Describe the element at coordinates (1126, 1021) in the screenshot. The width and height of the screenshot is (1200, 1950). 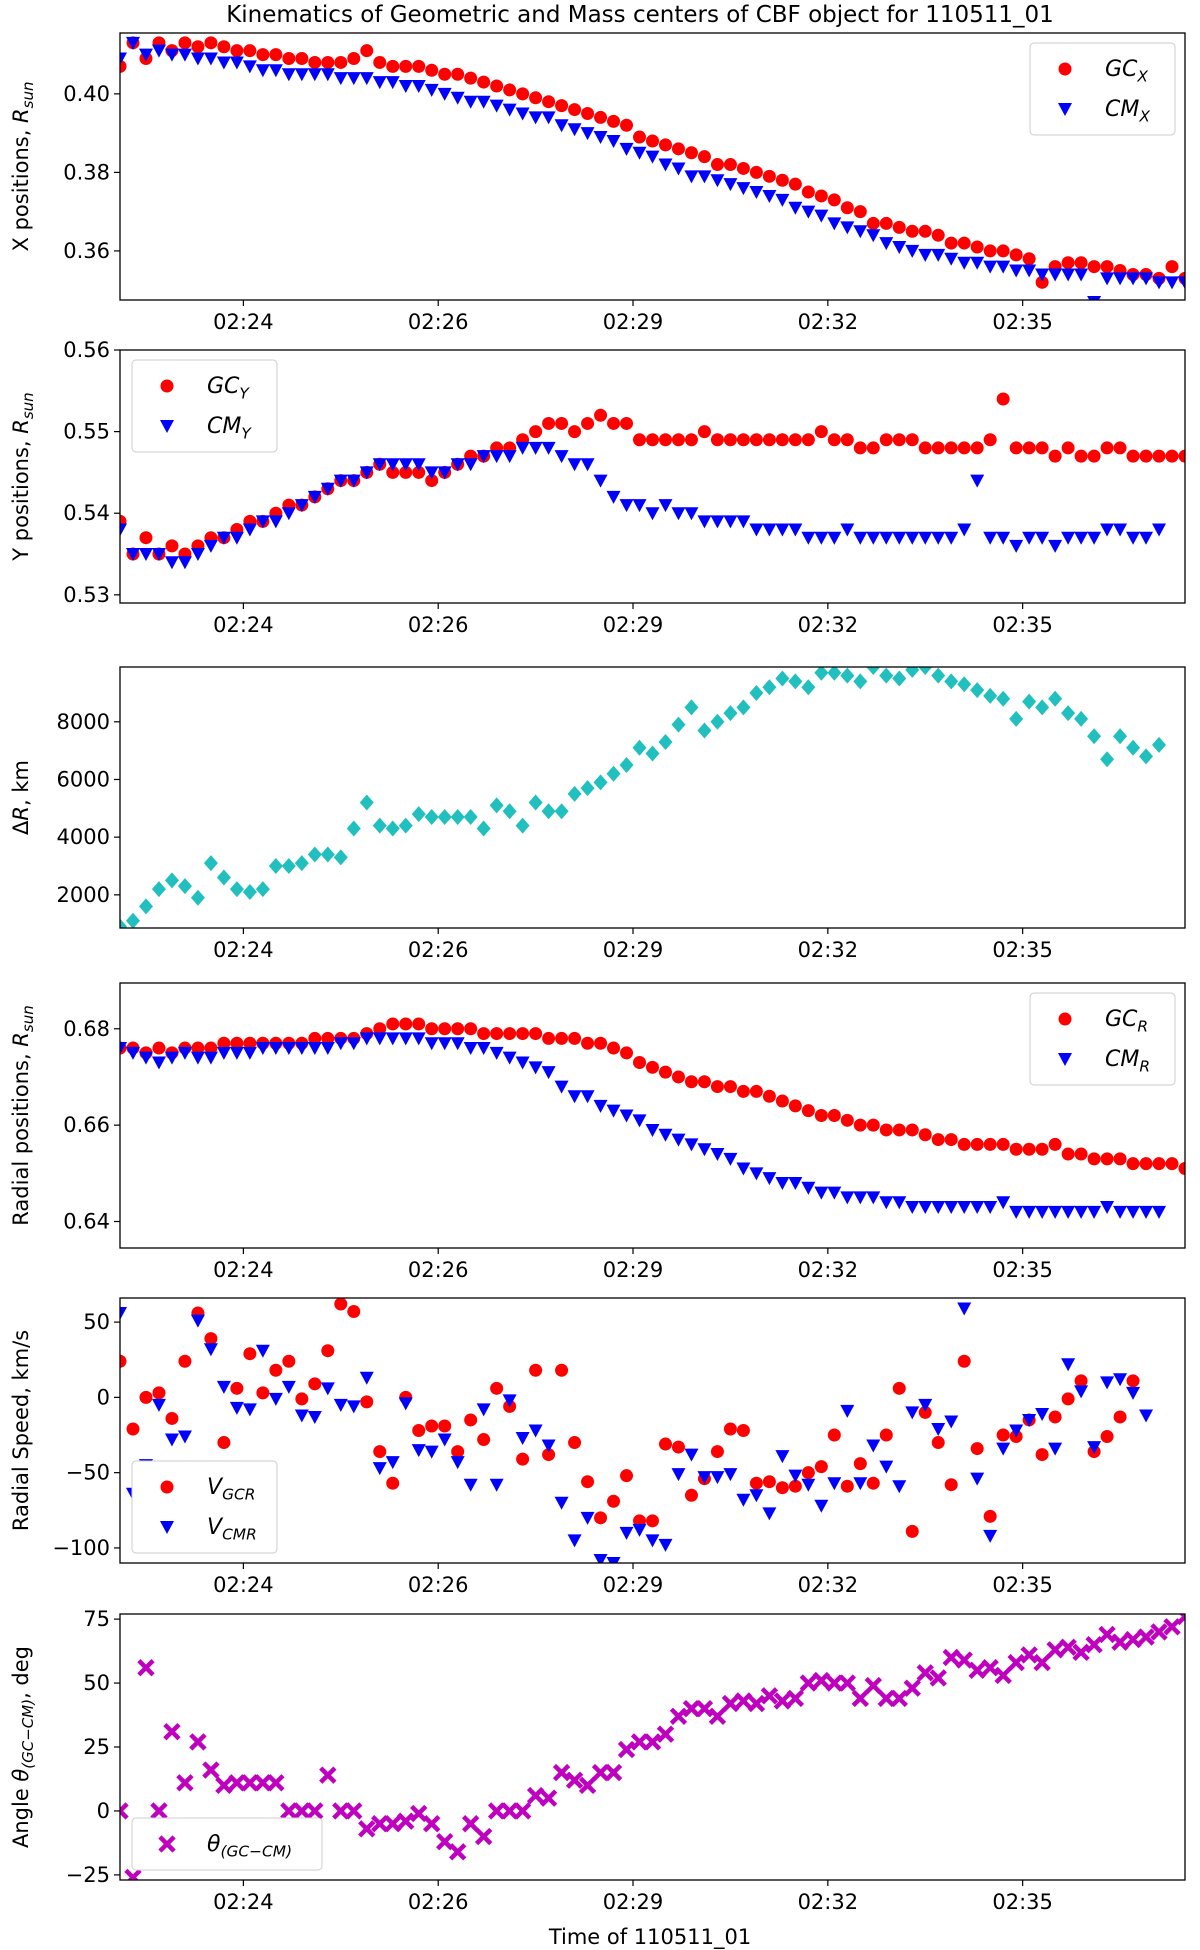
I see `legend-label: GCR` at that location.